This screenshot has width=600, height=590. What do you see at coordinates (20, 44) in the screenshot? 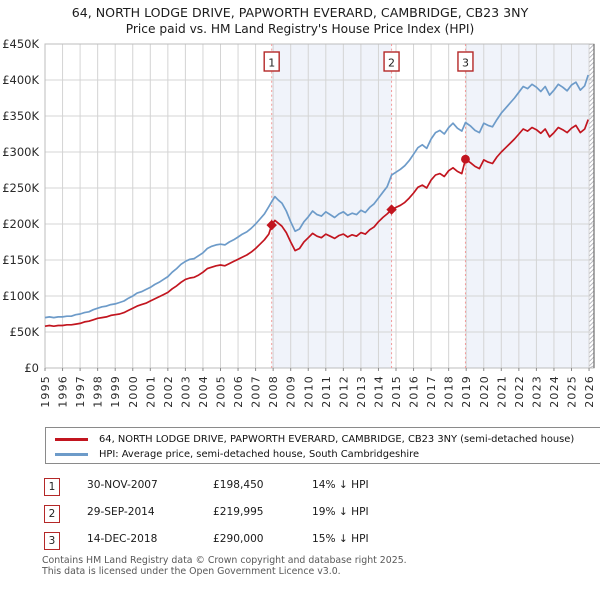
I see `y-axis-label: £450K` at bounding box center [20, 44].